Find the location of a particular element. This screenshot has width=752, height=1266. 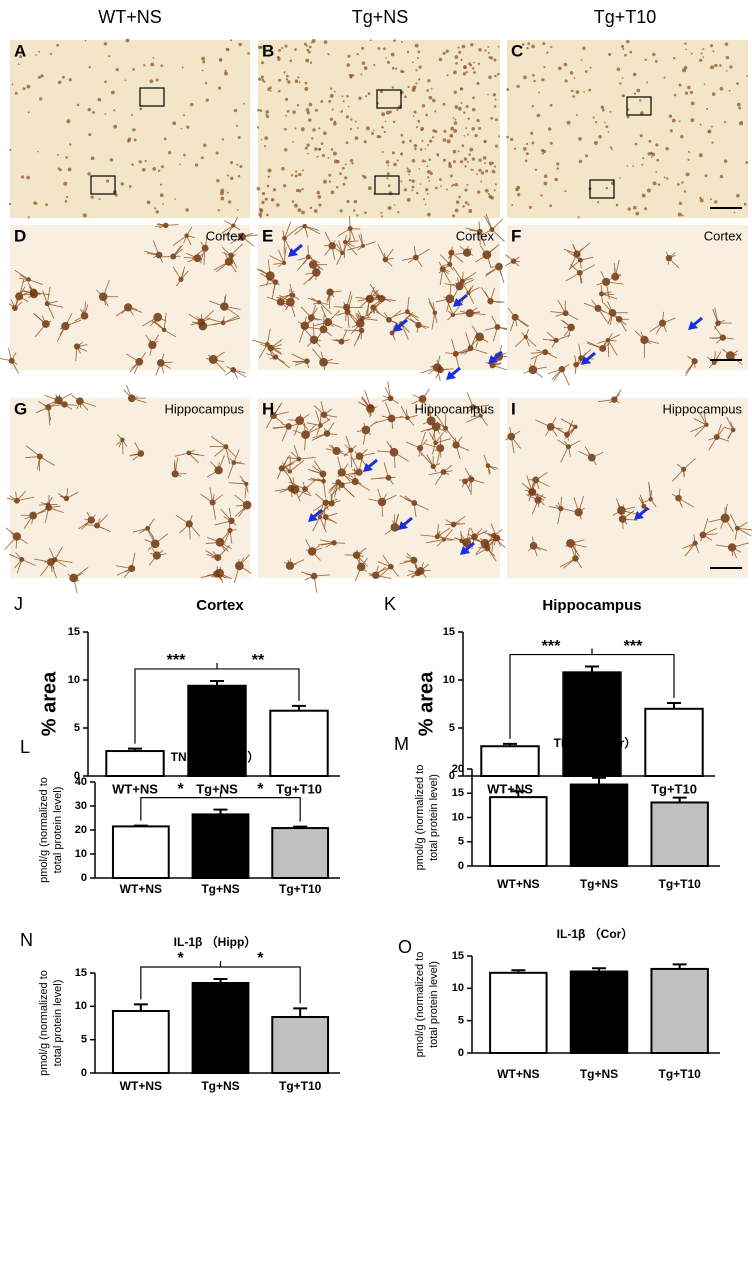

y-tick-label: 5 is located at coordinates (84, 1040).